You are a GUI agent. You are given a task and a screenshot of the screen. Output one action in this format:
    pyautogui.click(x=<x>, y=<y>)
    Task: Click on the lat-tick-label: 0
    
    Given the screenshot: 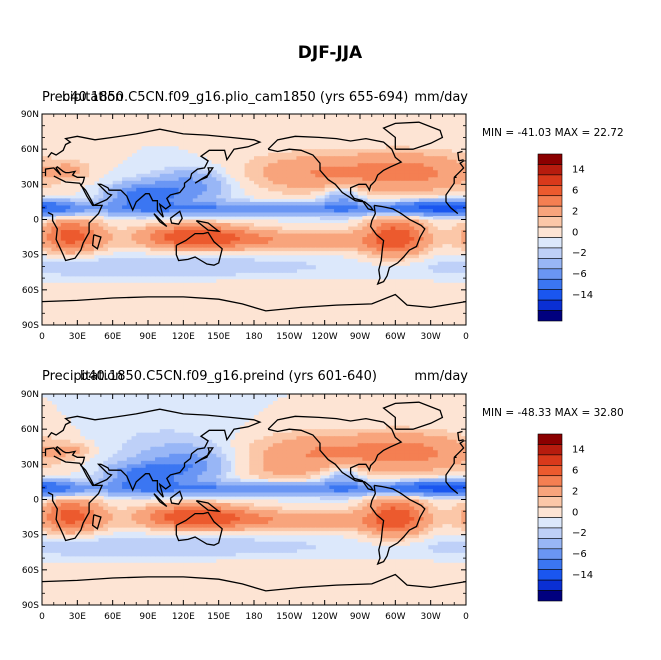 What is the action you would take?
    pyautogui.click(x=36, y=501)
    